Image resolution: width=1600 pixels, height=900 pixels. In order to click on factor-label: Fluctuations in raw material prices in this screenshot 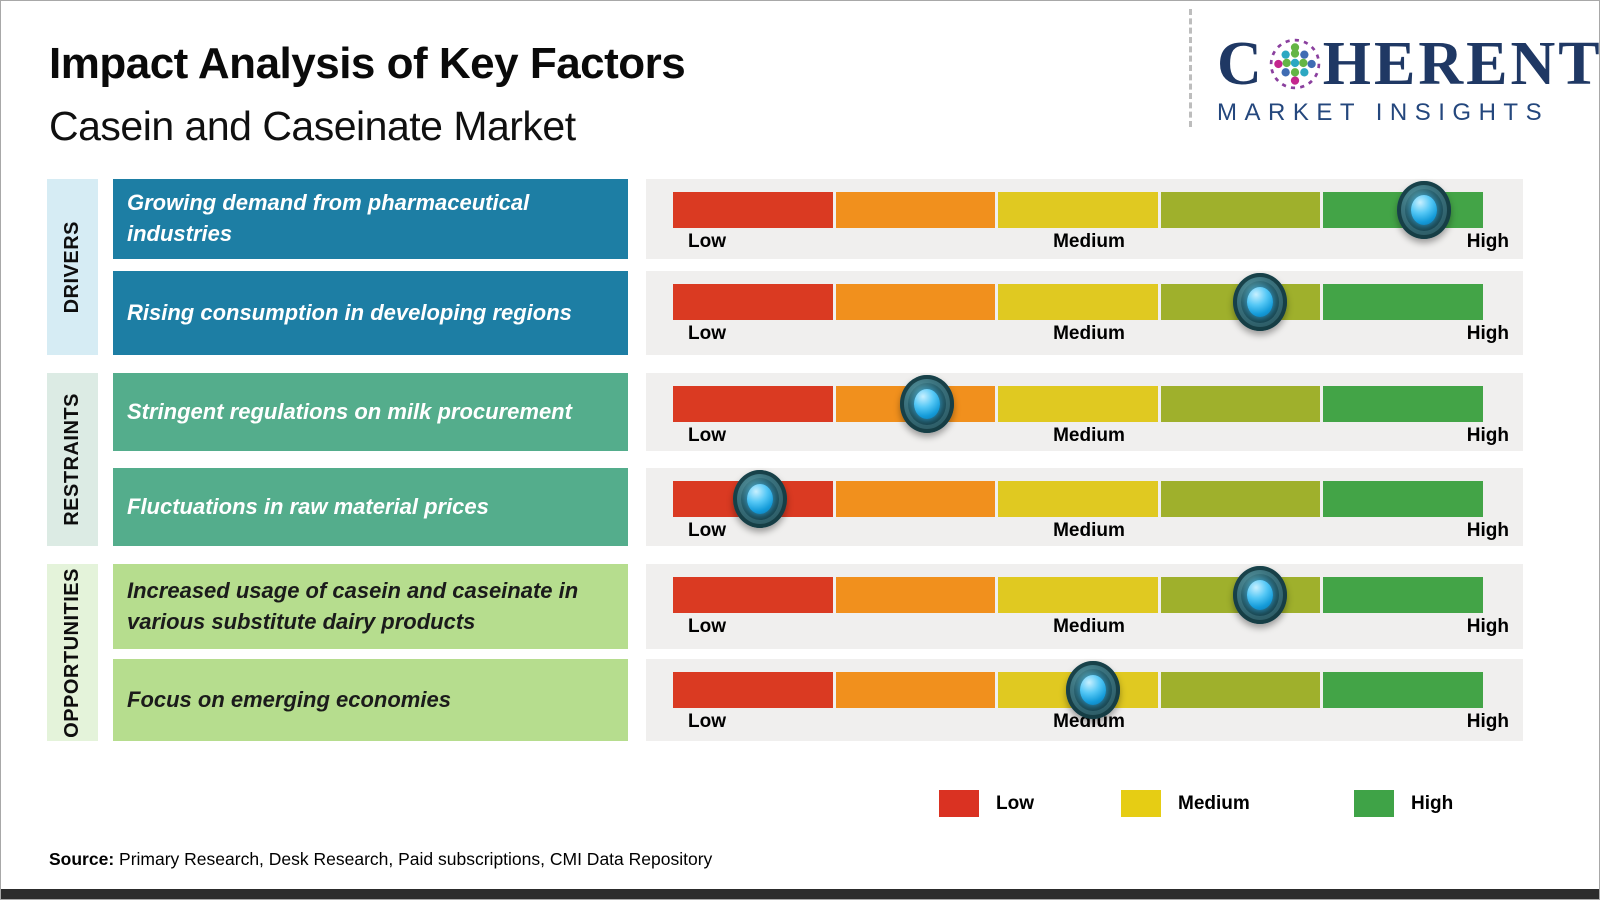, I will do `click(308, 506)`.